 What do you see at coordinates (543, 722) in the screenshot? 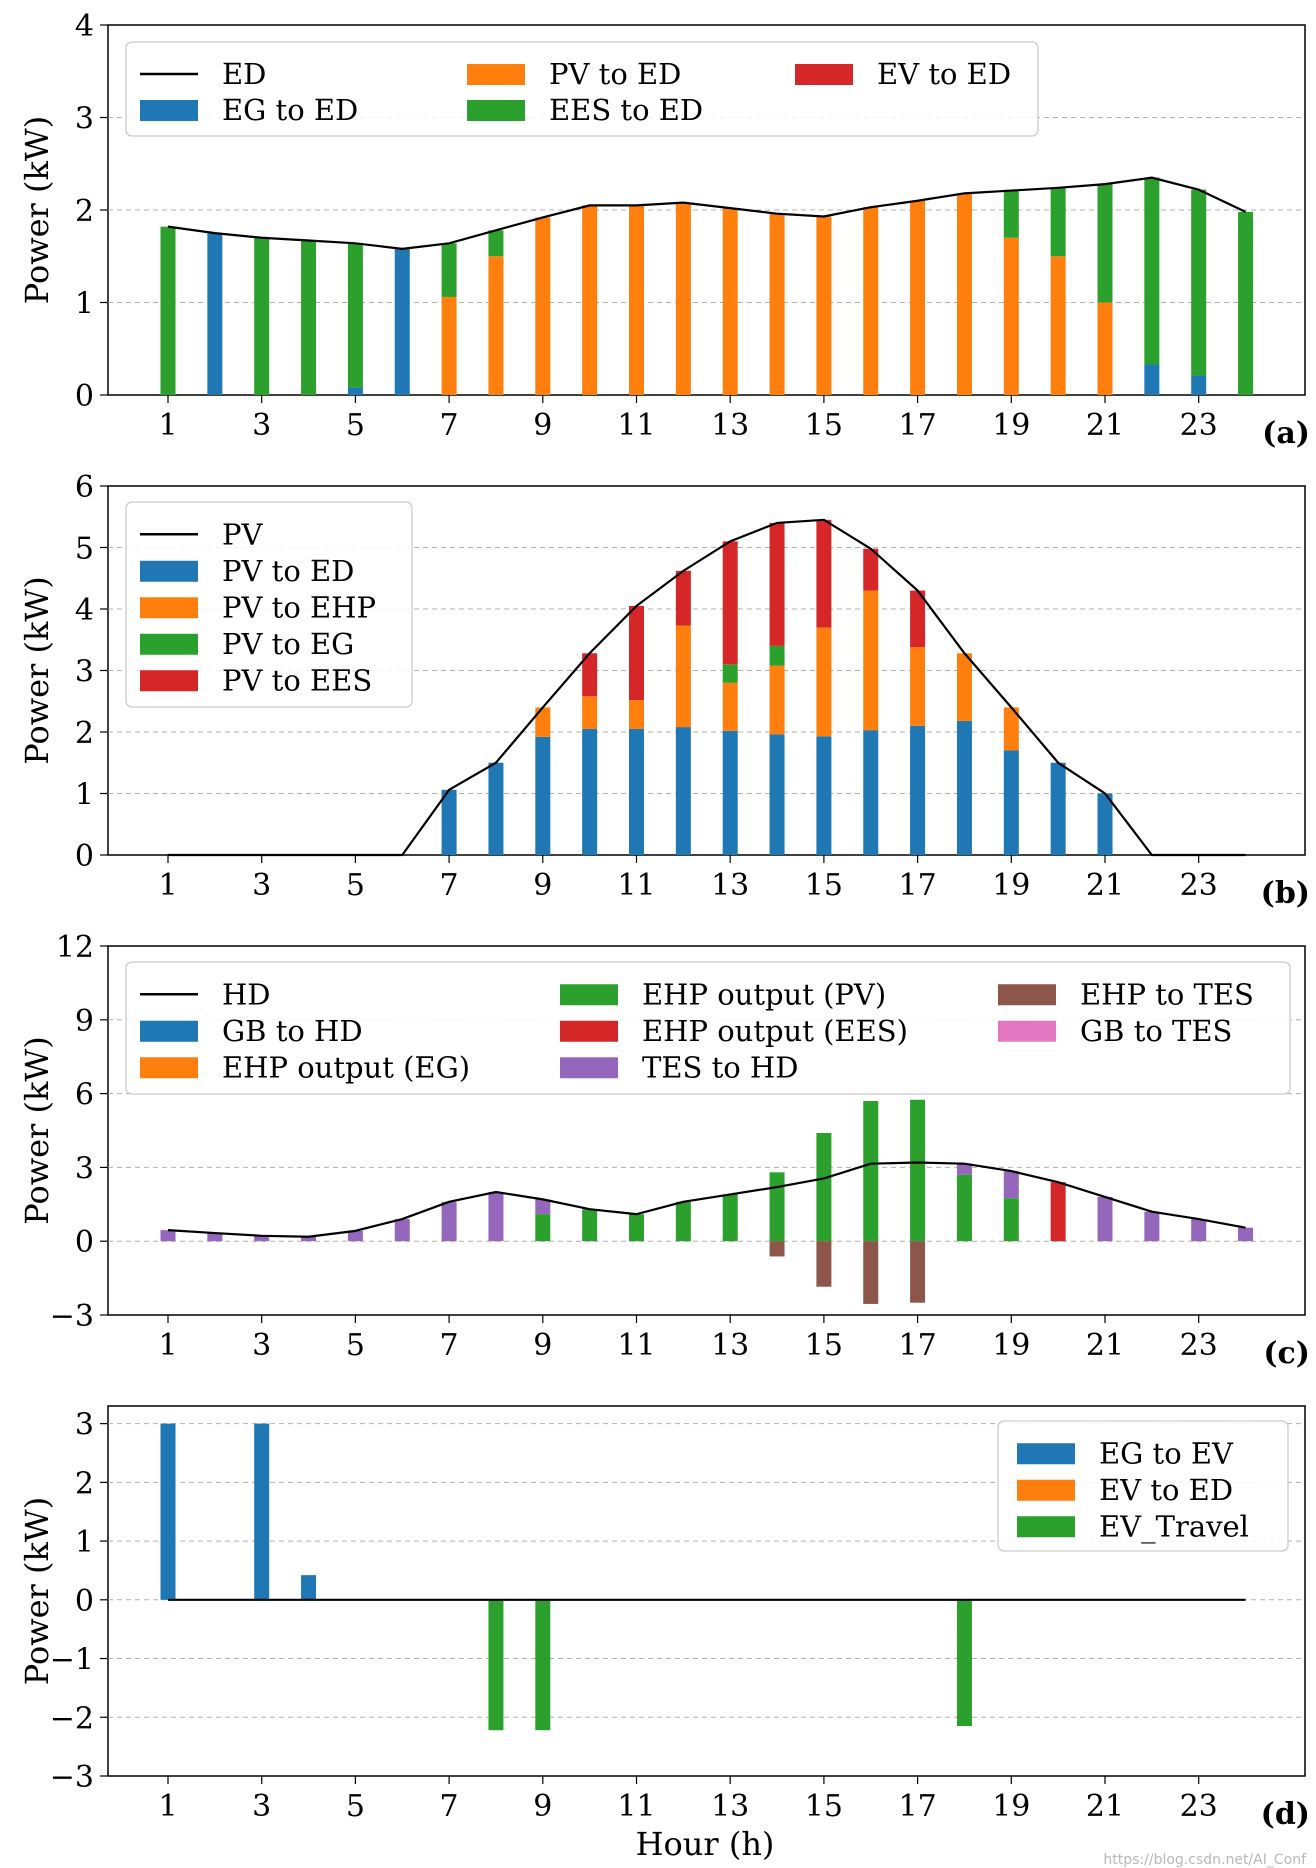
I see `bar-pv-to-ehp-h9` at bounding box center [543, 722].